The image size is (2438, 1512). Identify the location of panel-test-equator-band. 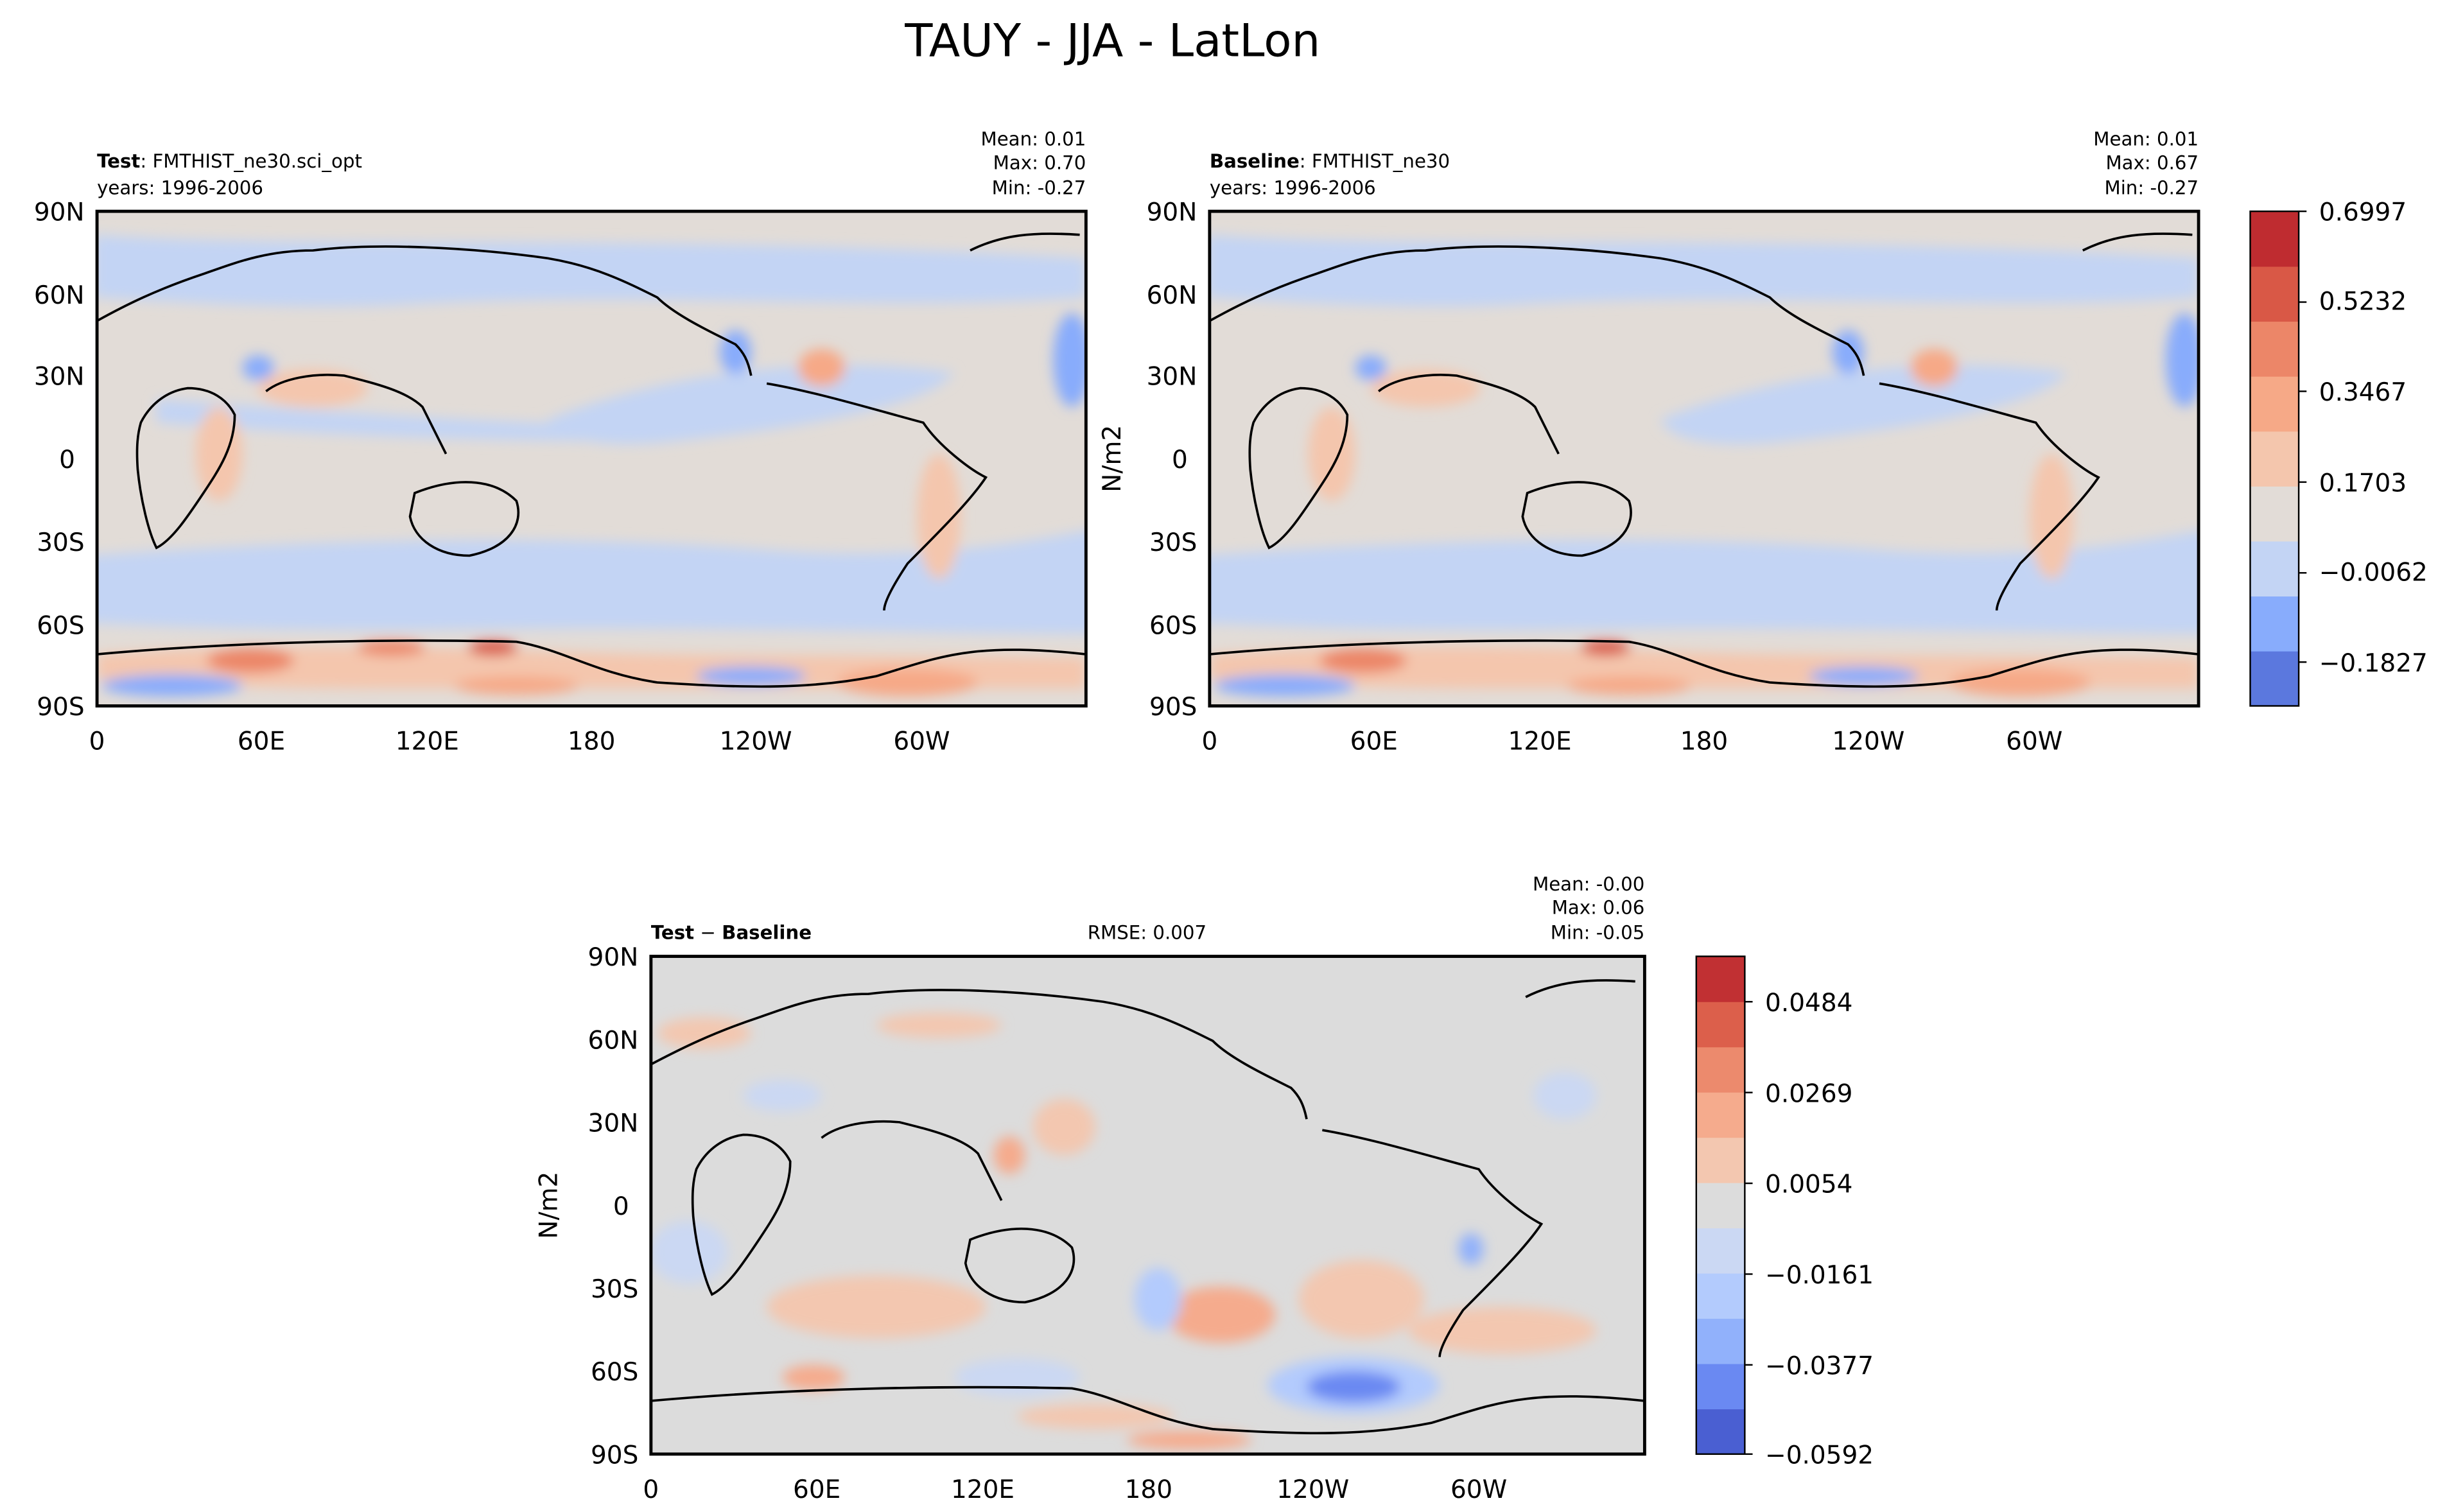
(406, 420).